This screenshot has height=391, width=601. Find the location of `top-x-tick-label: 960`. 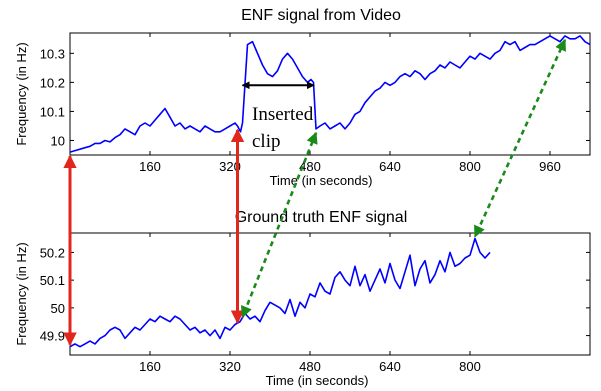

top-x-tick-label: 960 is located at coordinates (550, 166).